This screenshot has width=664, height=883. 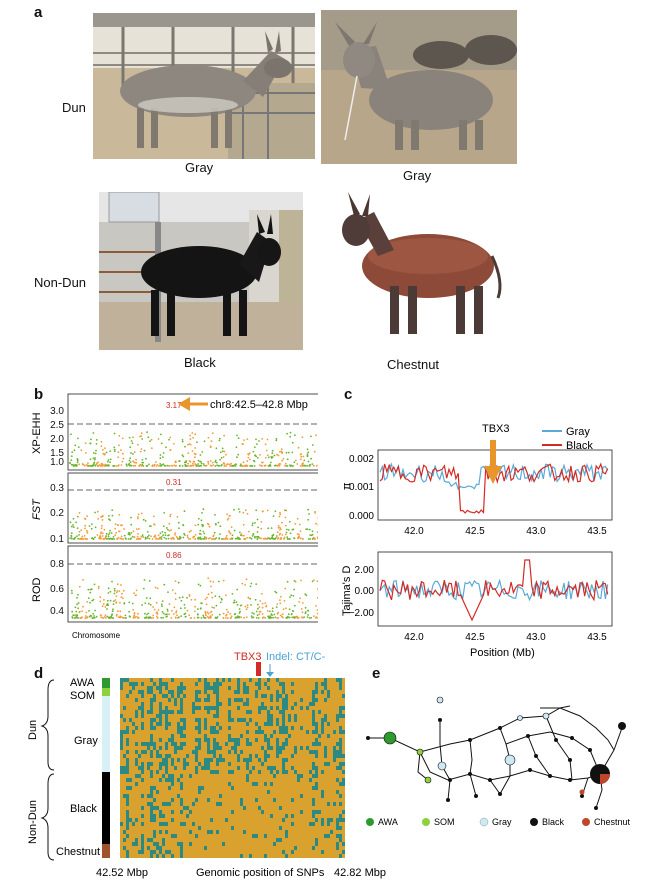 I want to click on c-top-xtick-0: 42.0, so click(x=414, y=531).